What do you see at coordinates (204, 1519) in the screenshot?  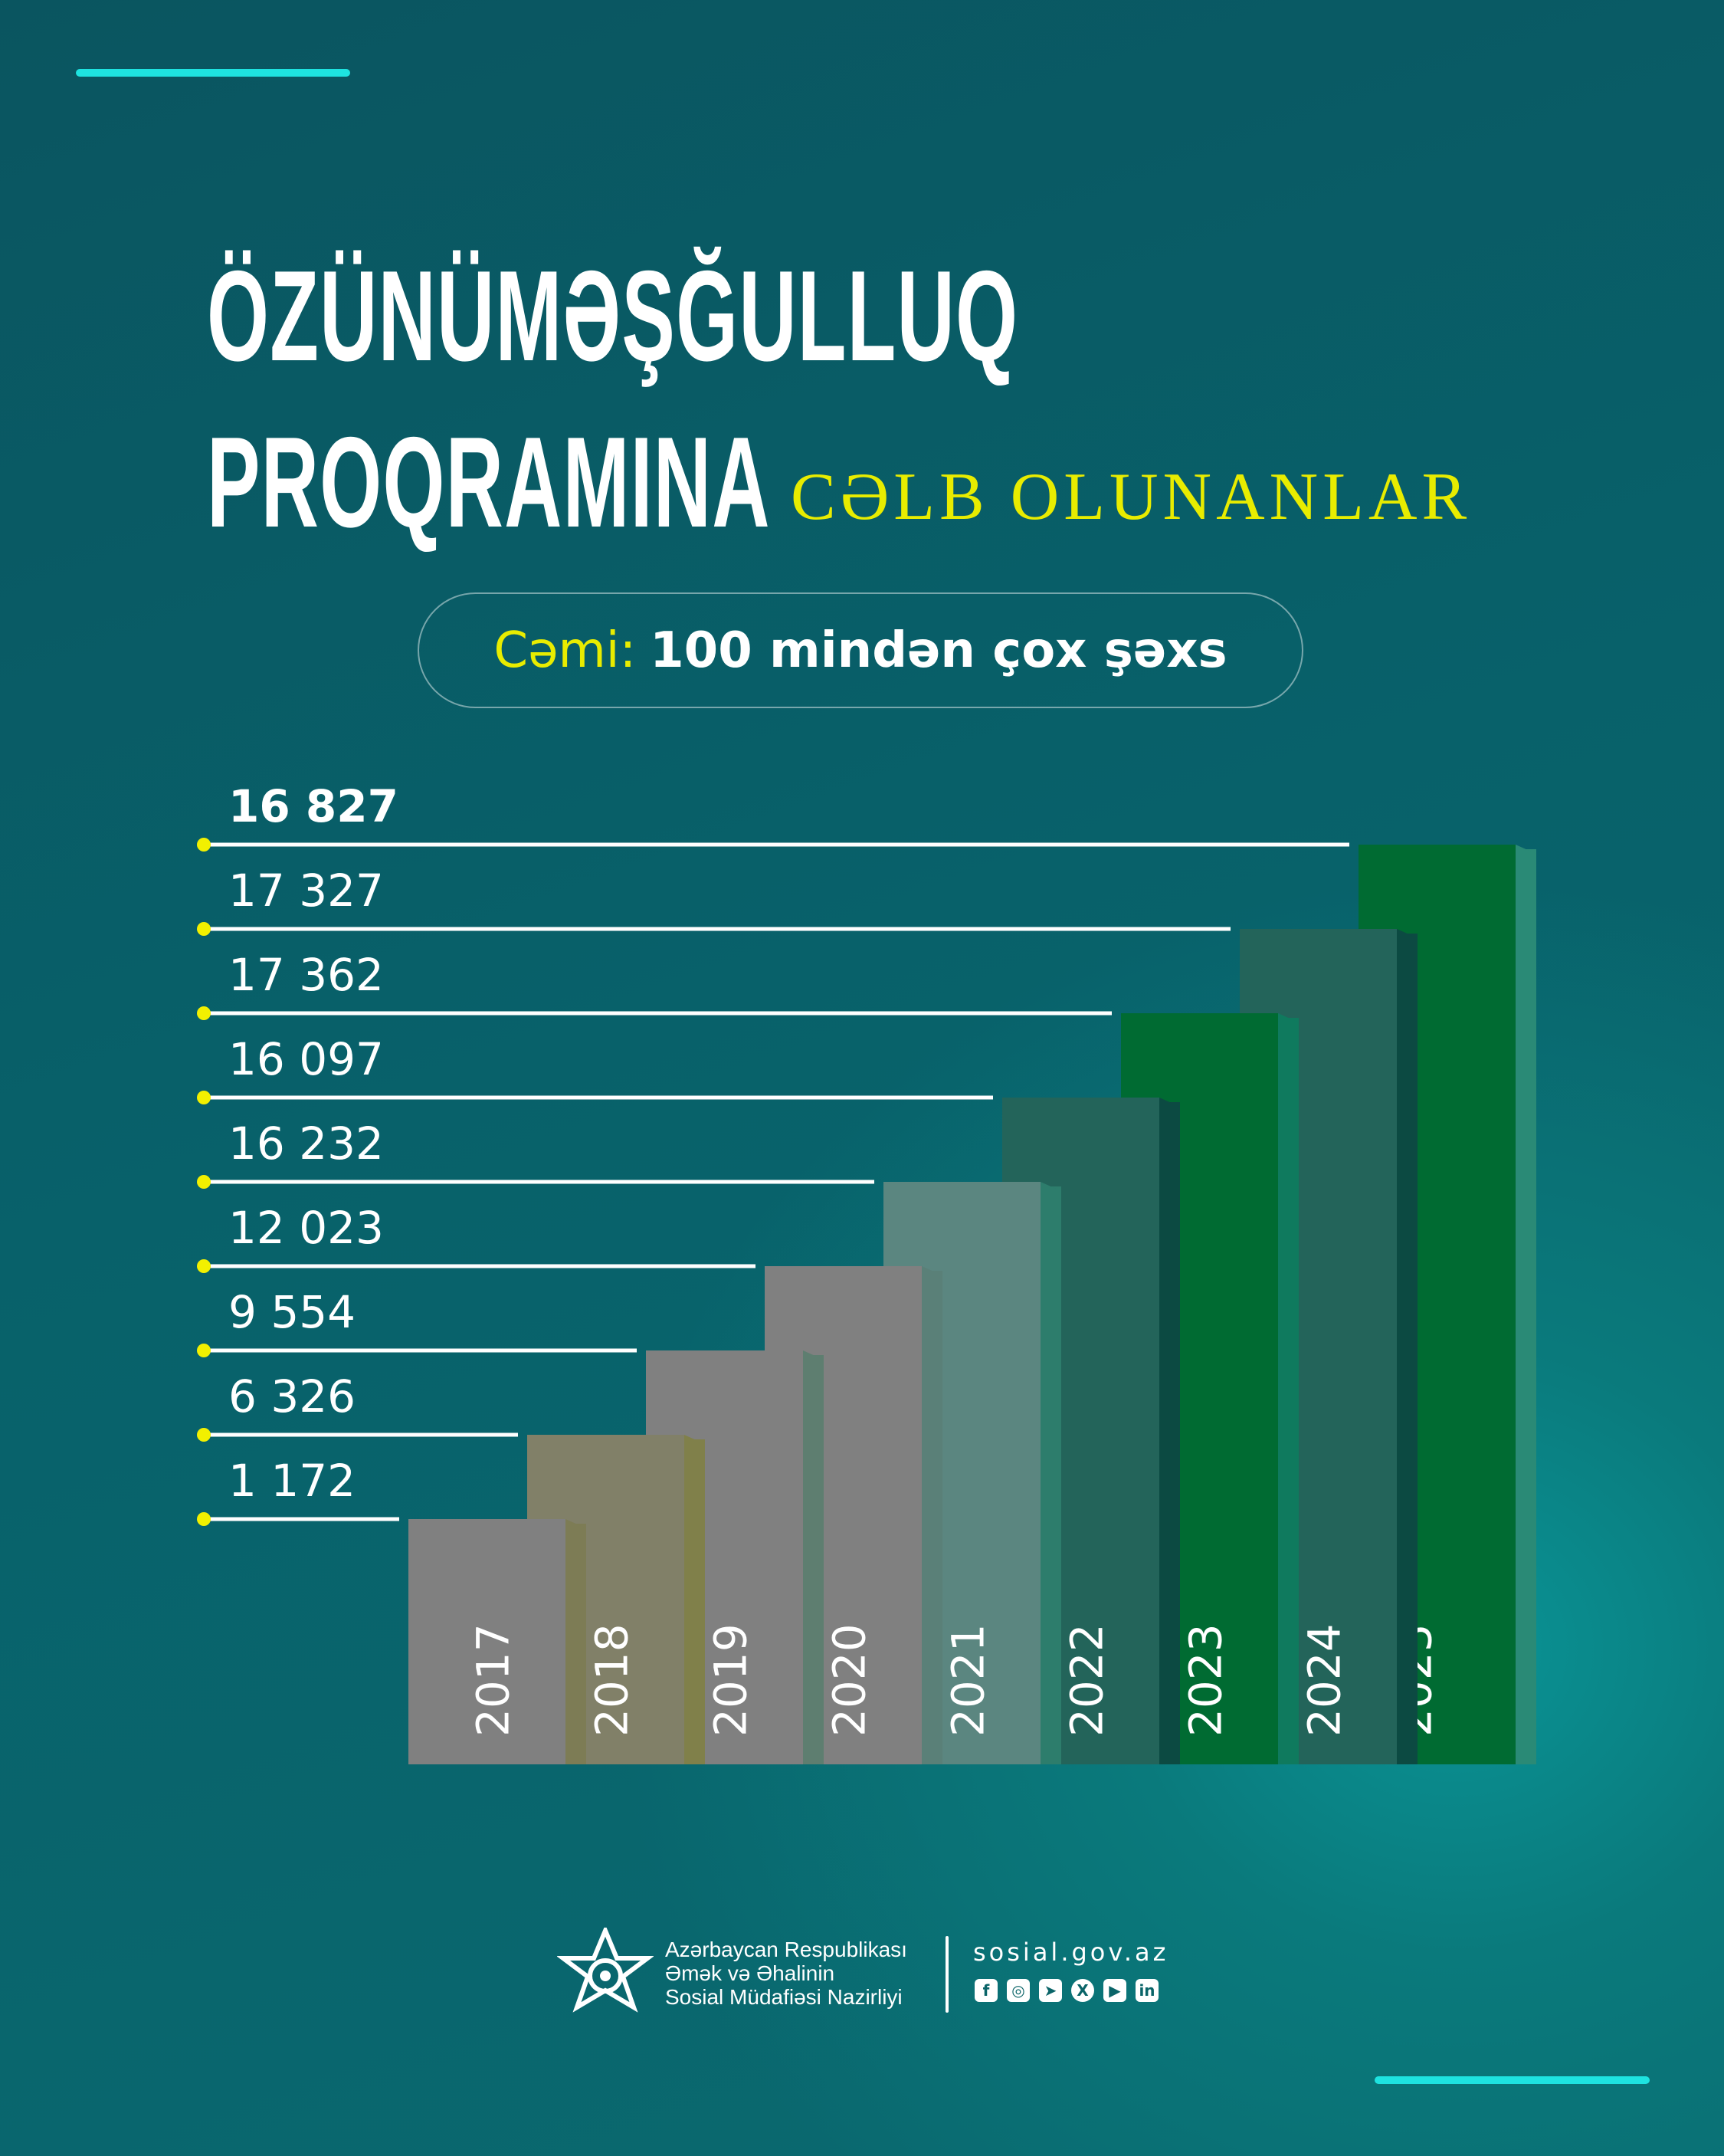 I see `marker-dot-2017` at bounding box center [204, 1519].